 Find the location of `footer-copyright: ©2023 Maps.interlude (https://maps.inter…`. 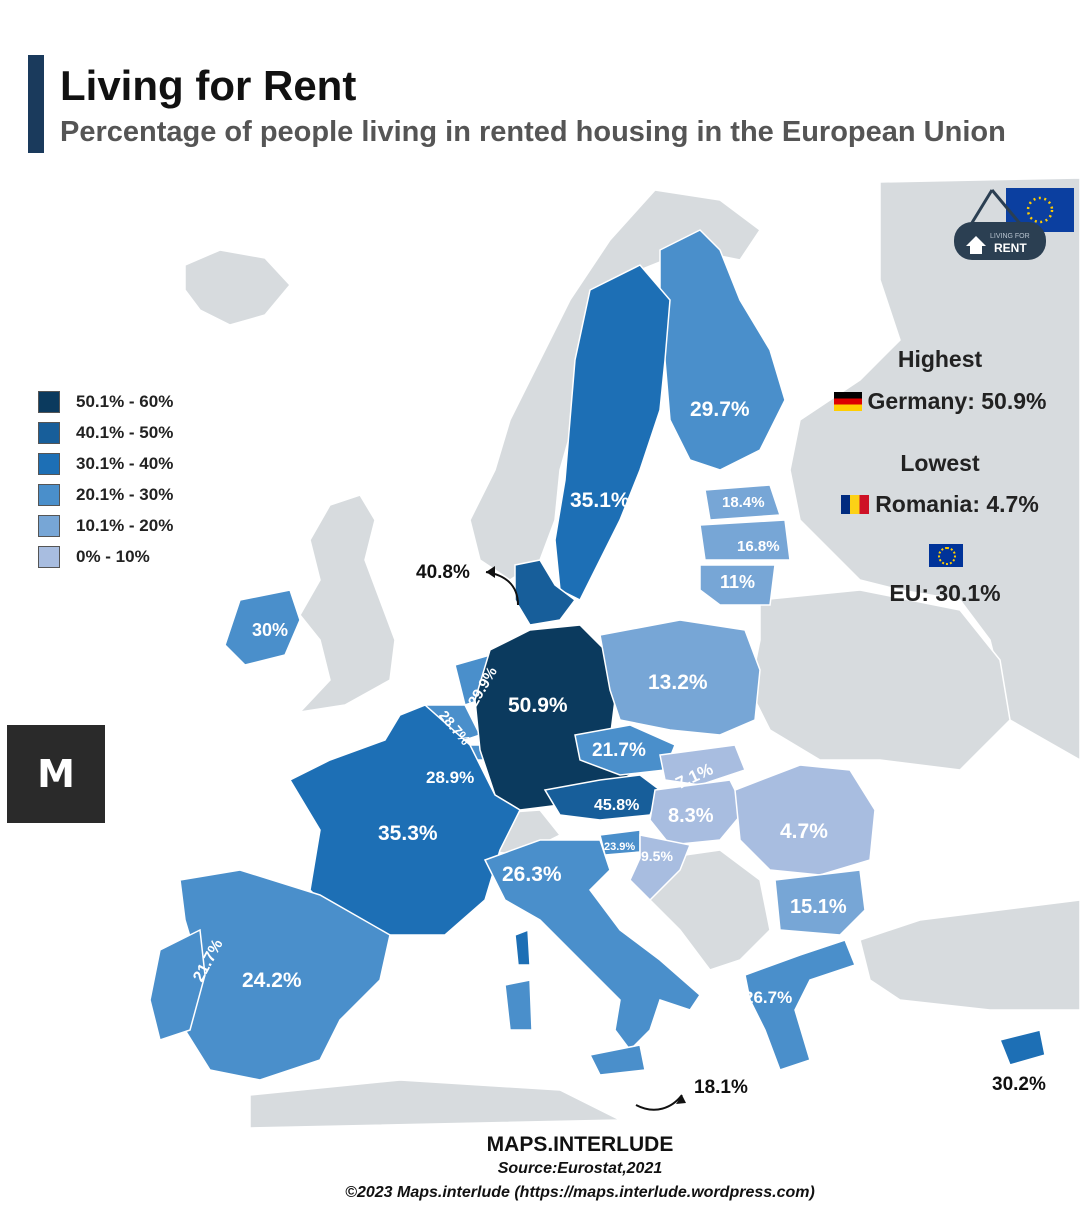

footer-copyright: ©2023 Maps.interlude (https://maps.inter… is located at coordinates (580, 1192).